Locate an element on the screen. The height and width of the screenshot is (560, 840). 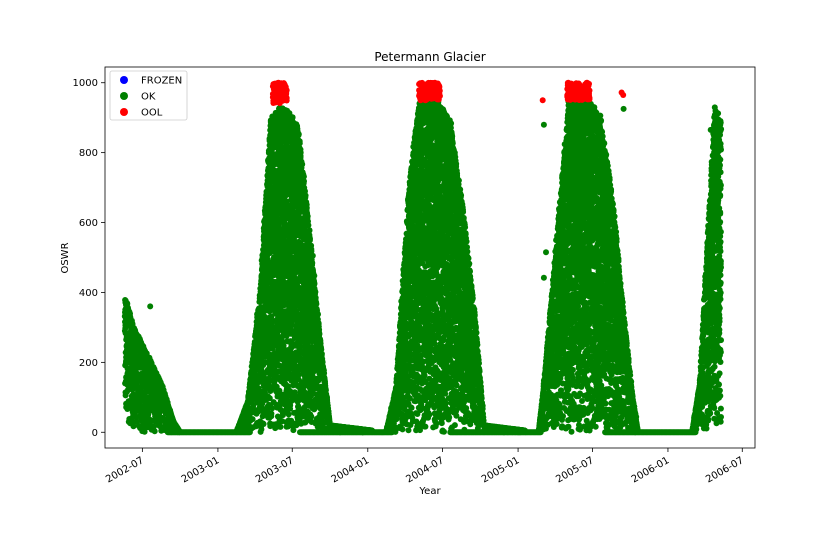
chart-title: Petermann Glacier is located at coordinates (429, 57).